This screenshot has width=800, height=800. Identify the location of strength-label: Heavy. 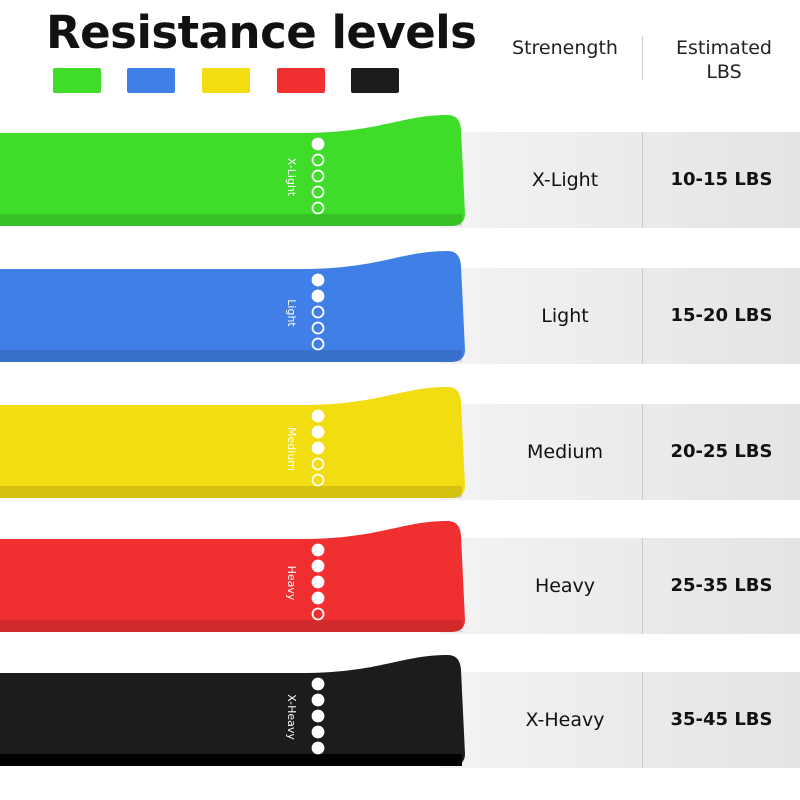
(565, 586).